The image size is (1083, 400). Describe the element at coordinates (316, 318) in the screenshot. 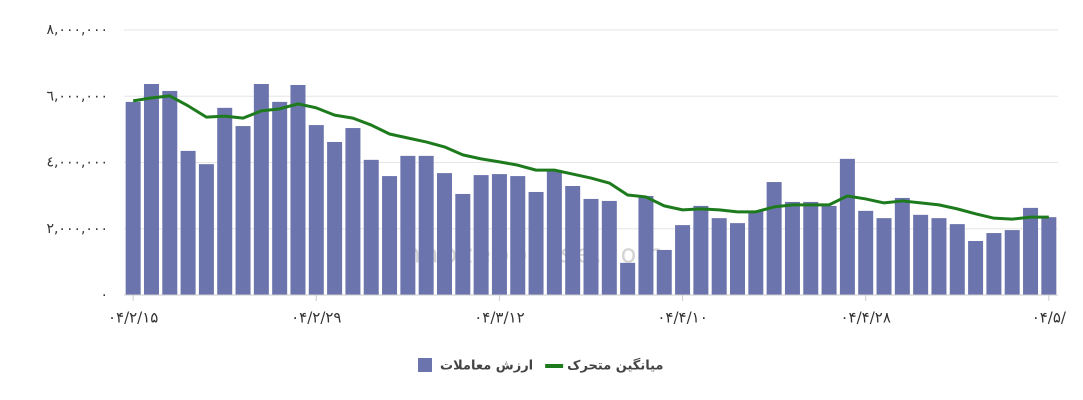

I see `x-tick-label: ۰۴/۲/۲۹` at that location.